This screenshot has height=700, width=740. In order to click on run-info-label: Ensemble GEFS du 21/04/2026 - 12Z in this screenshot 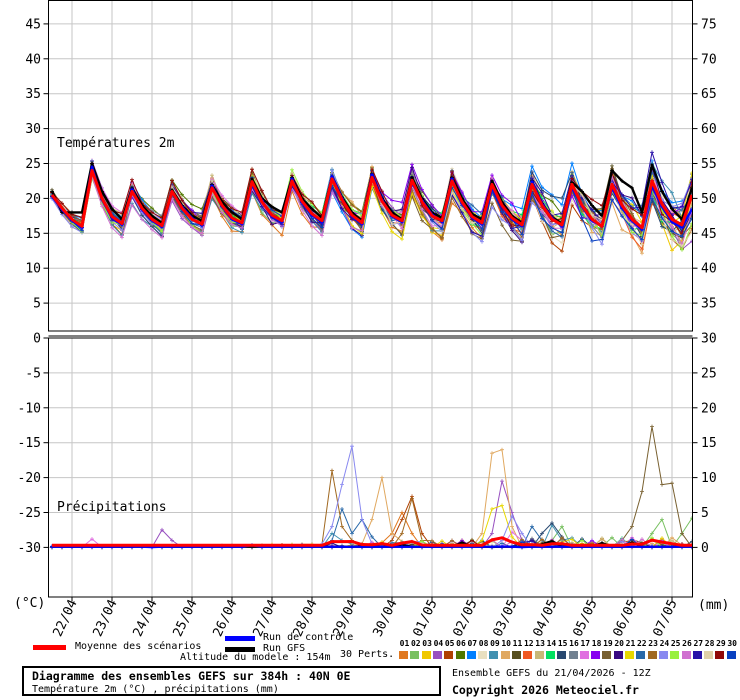, I will do `click(551, 673)`.